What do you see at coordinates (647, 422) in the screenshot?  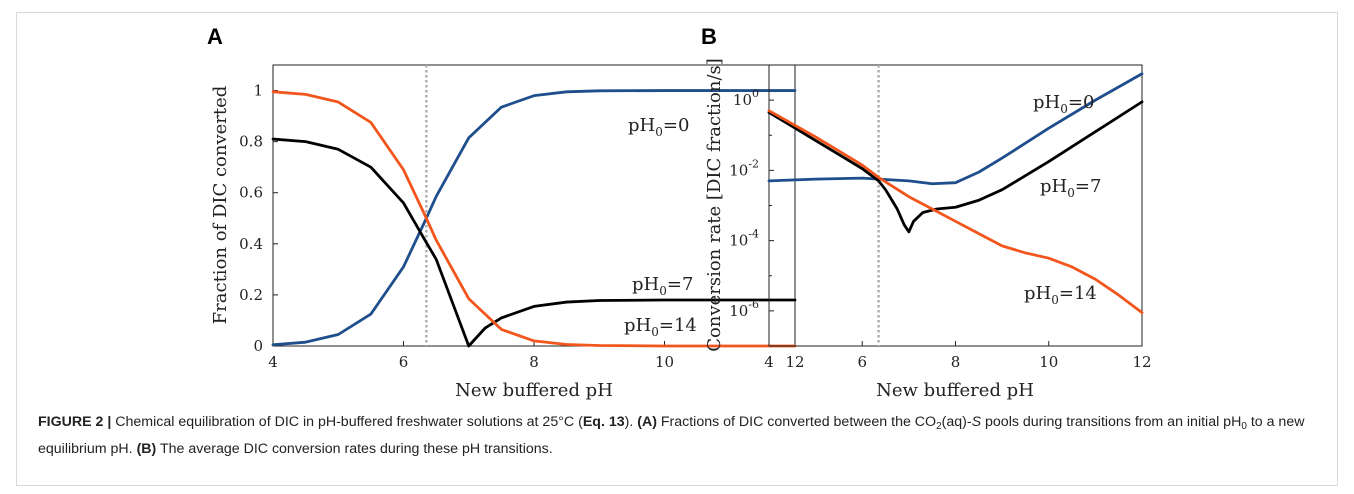 I see `caption-panel-a: (A)` at bounding box center [647, 422].